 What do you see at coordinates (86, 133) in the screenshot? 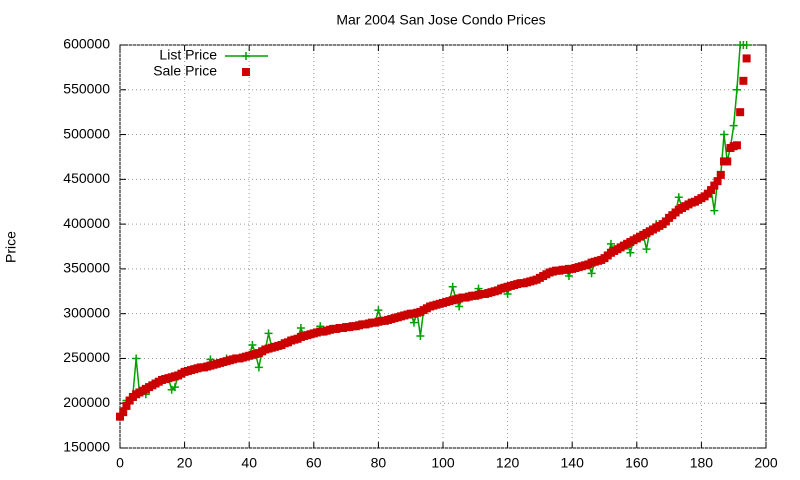
I see `y-tick-label: 500000` at bounding box center [86, 133].